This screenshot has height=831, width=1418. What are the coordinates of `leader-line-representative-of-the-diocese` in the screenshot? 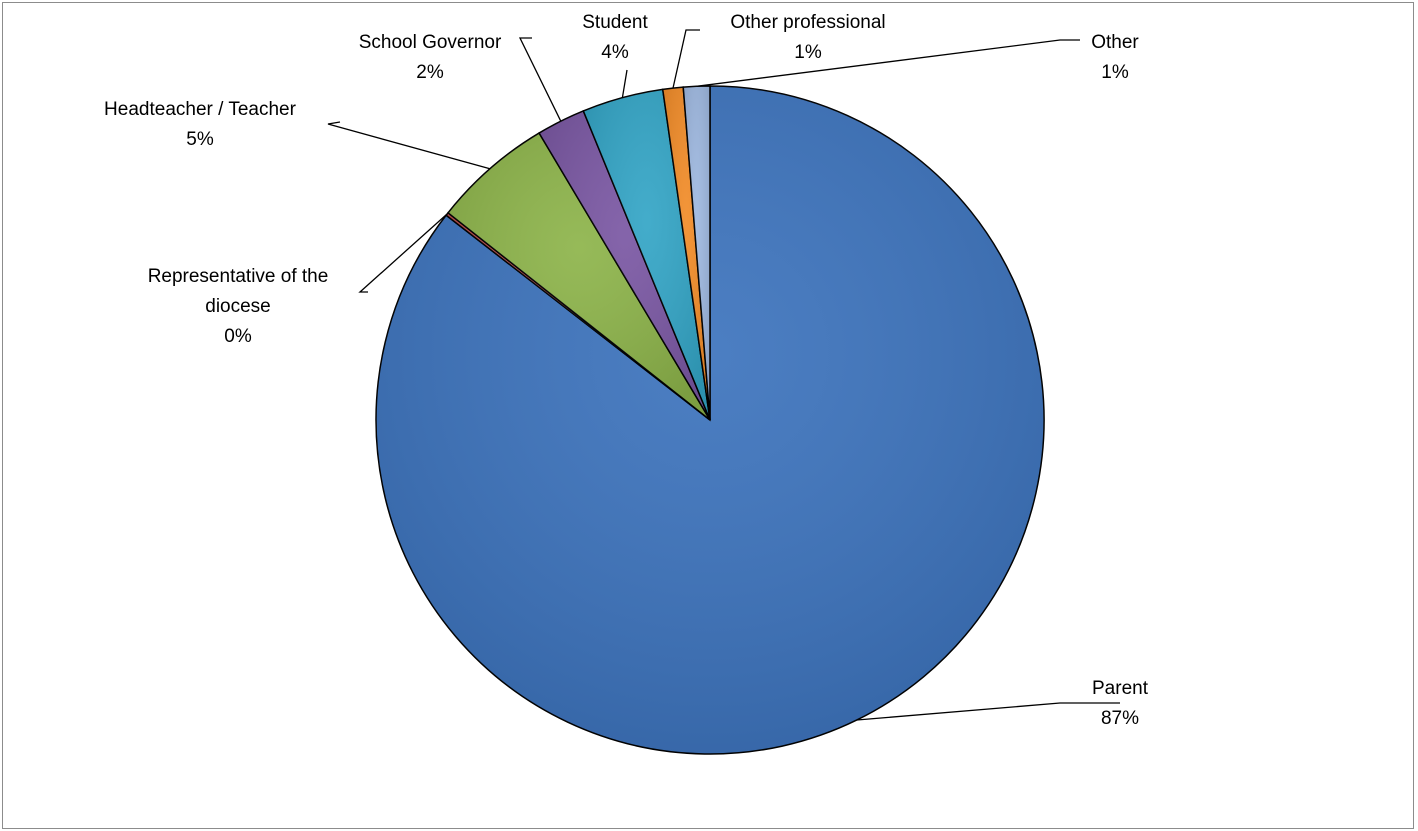 It's located at (403, 253).